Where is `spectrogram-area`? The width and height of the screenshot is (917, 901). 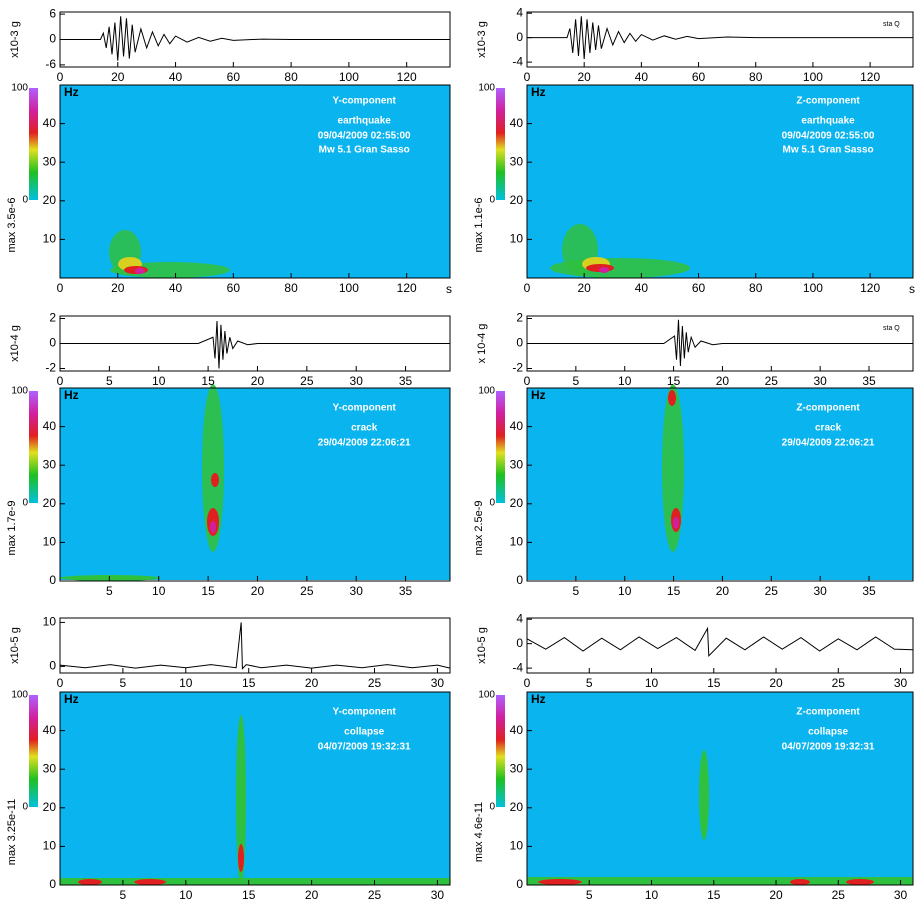
spectrogram-area is located at coordinates (255, 788).